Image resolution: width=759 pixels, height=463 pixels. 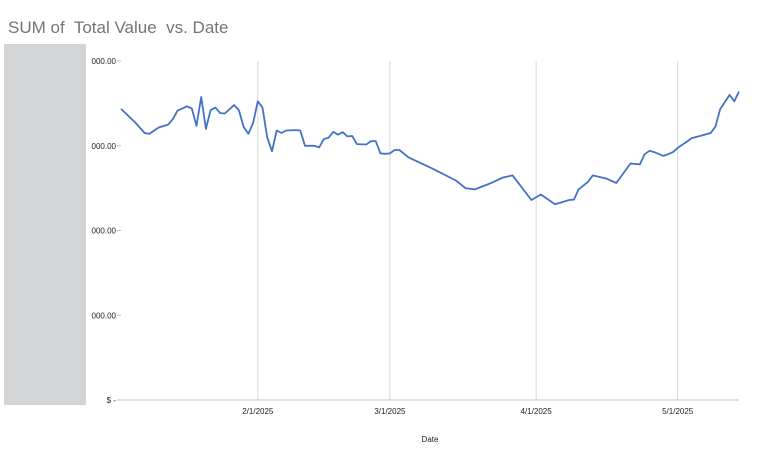 I want to click on x-tick-label: 4/1/2025, so click(x=537, y=411).